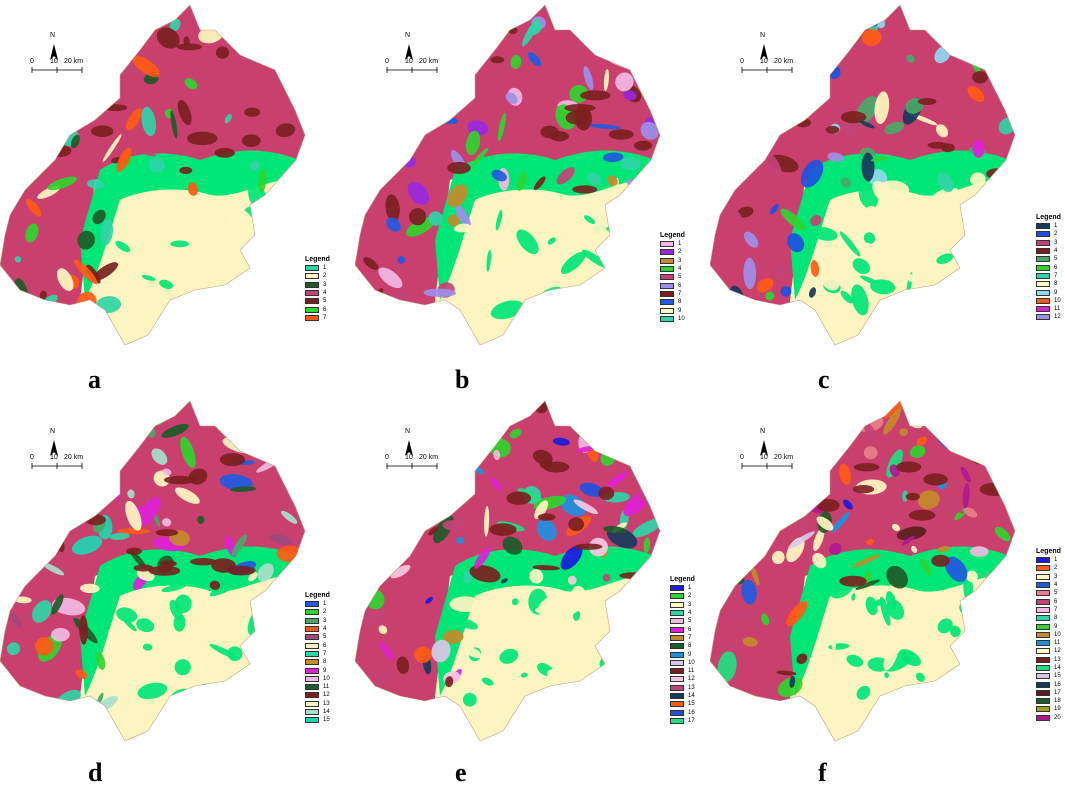  I want to click on legend-item: 2, so click(672, 252).